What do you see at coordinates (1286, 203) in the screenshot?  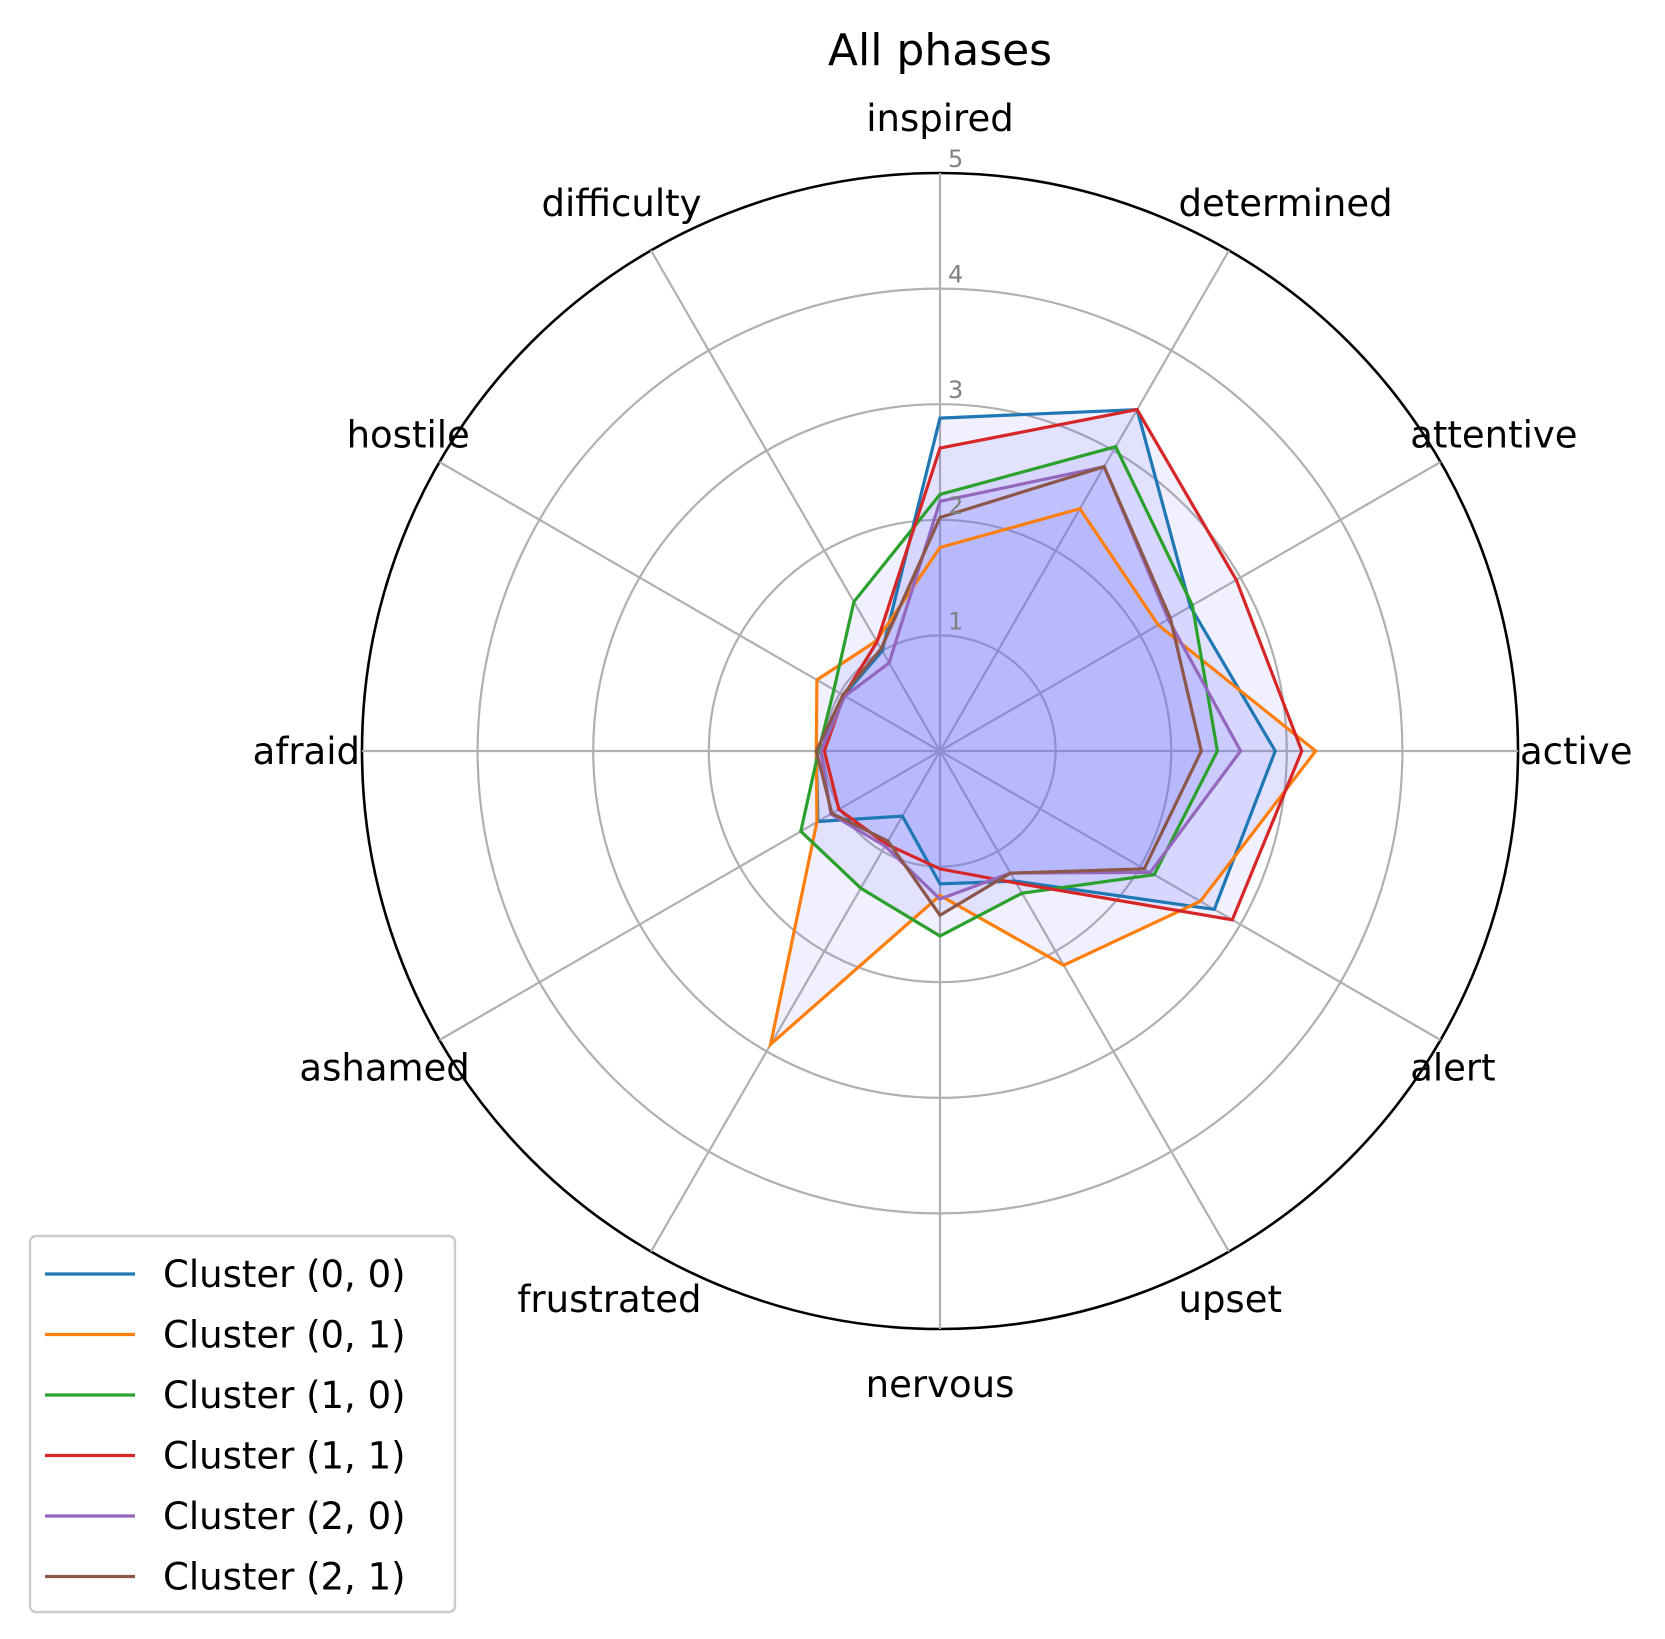 I see `axis-label-determined: determined` at bounding box center [1286, 203].